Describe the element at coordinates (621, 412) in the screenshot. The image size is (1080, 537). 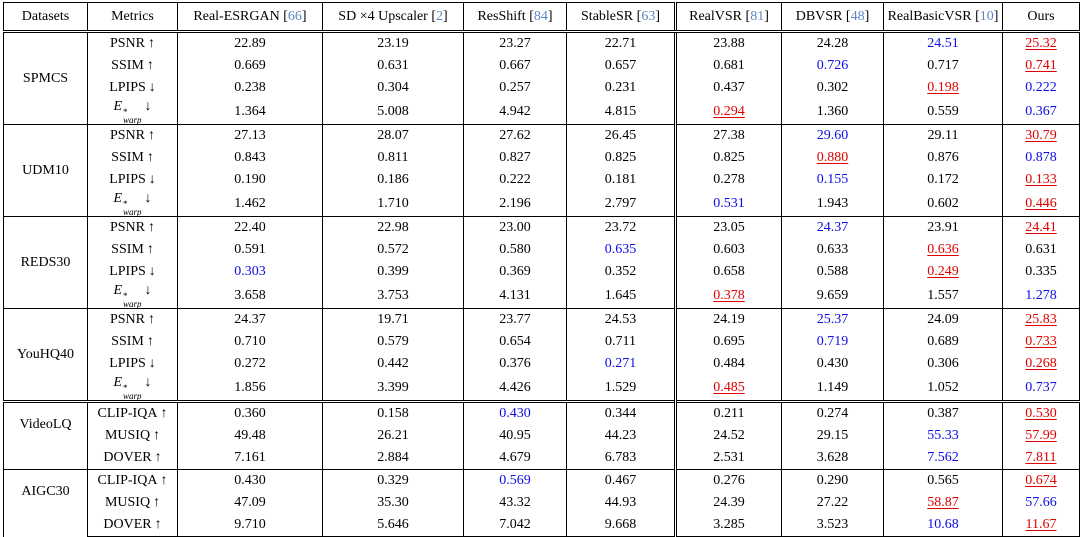
I see `metric-value: 0.344` at that location.